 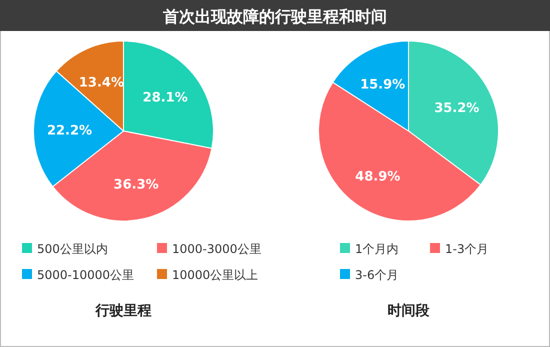 What do you see at coordinates (136, 185) in the screenshot?
I see `data-label: 36.3%` at bounding box center [136, 185].